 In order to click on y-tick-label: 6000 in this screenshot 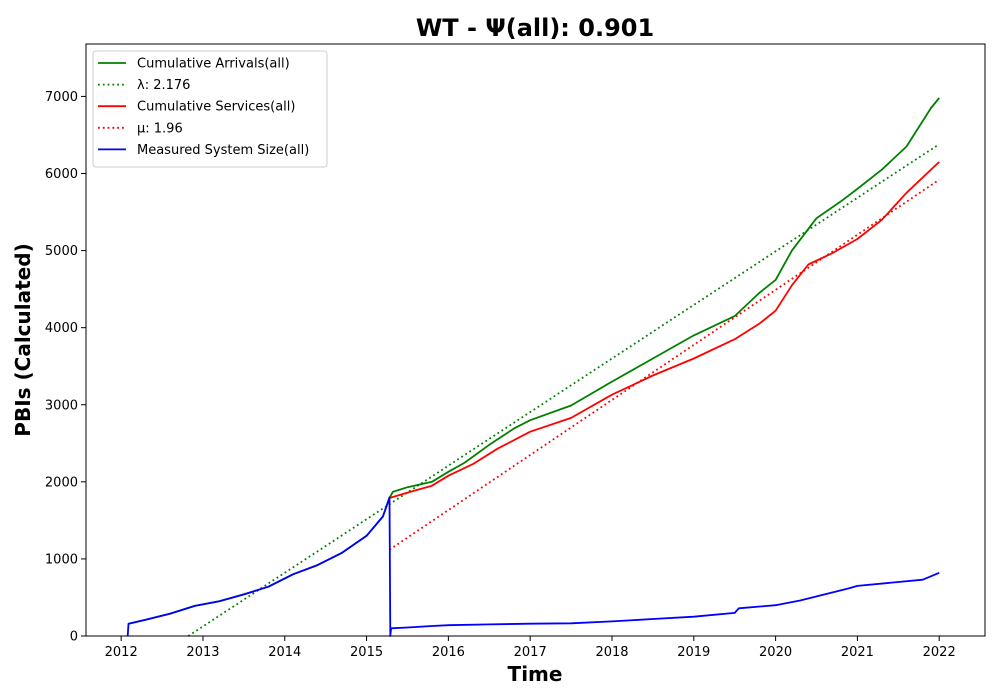, I will do `click(61, 174)`.